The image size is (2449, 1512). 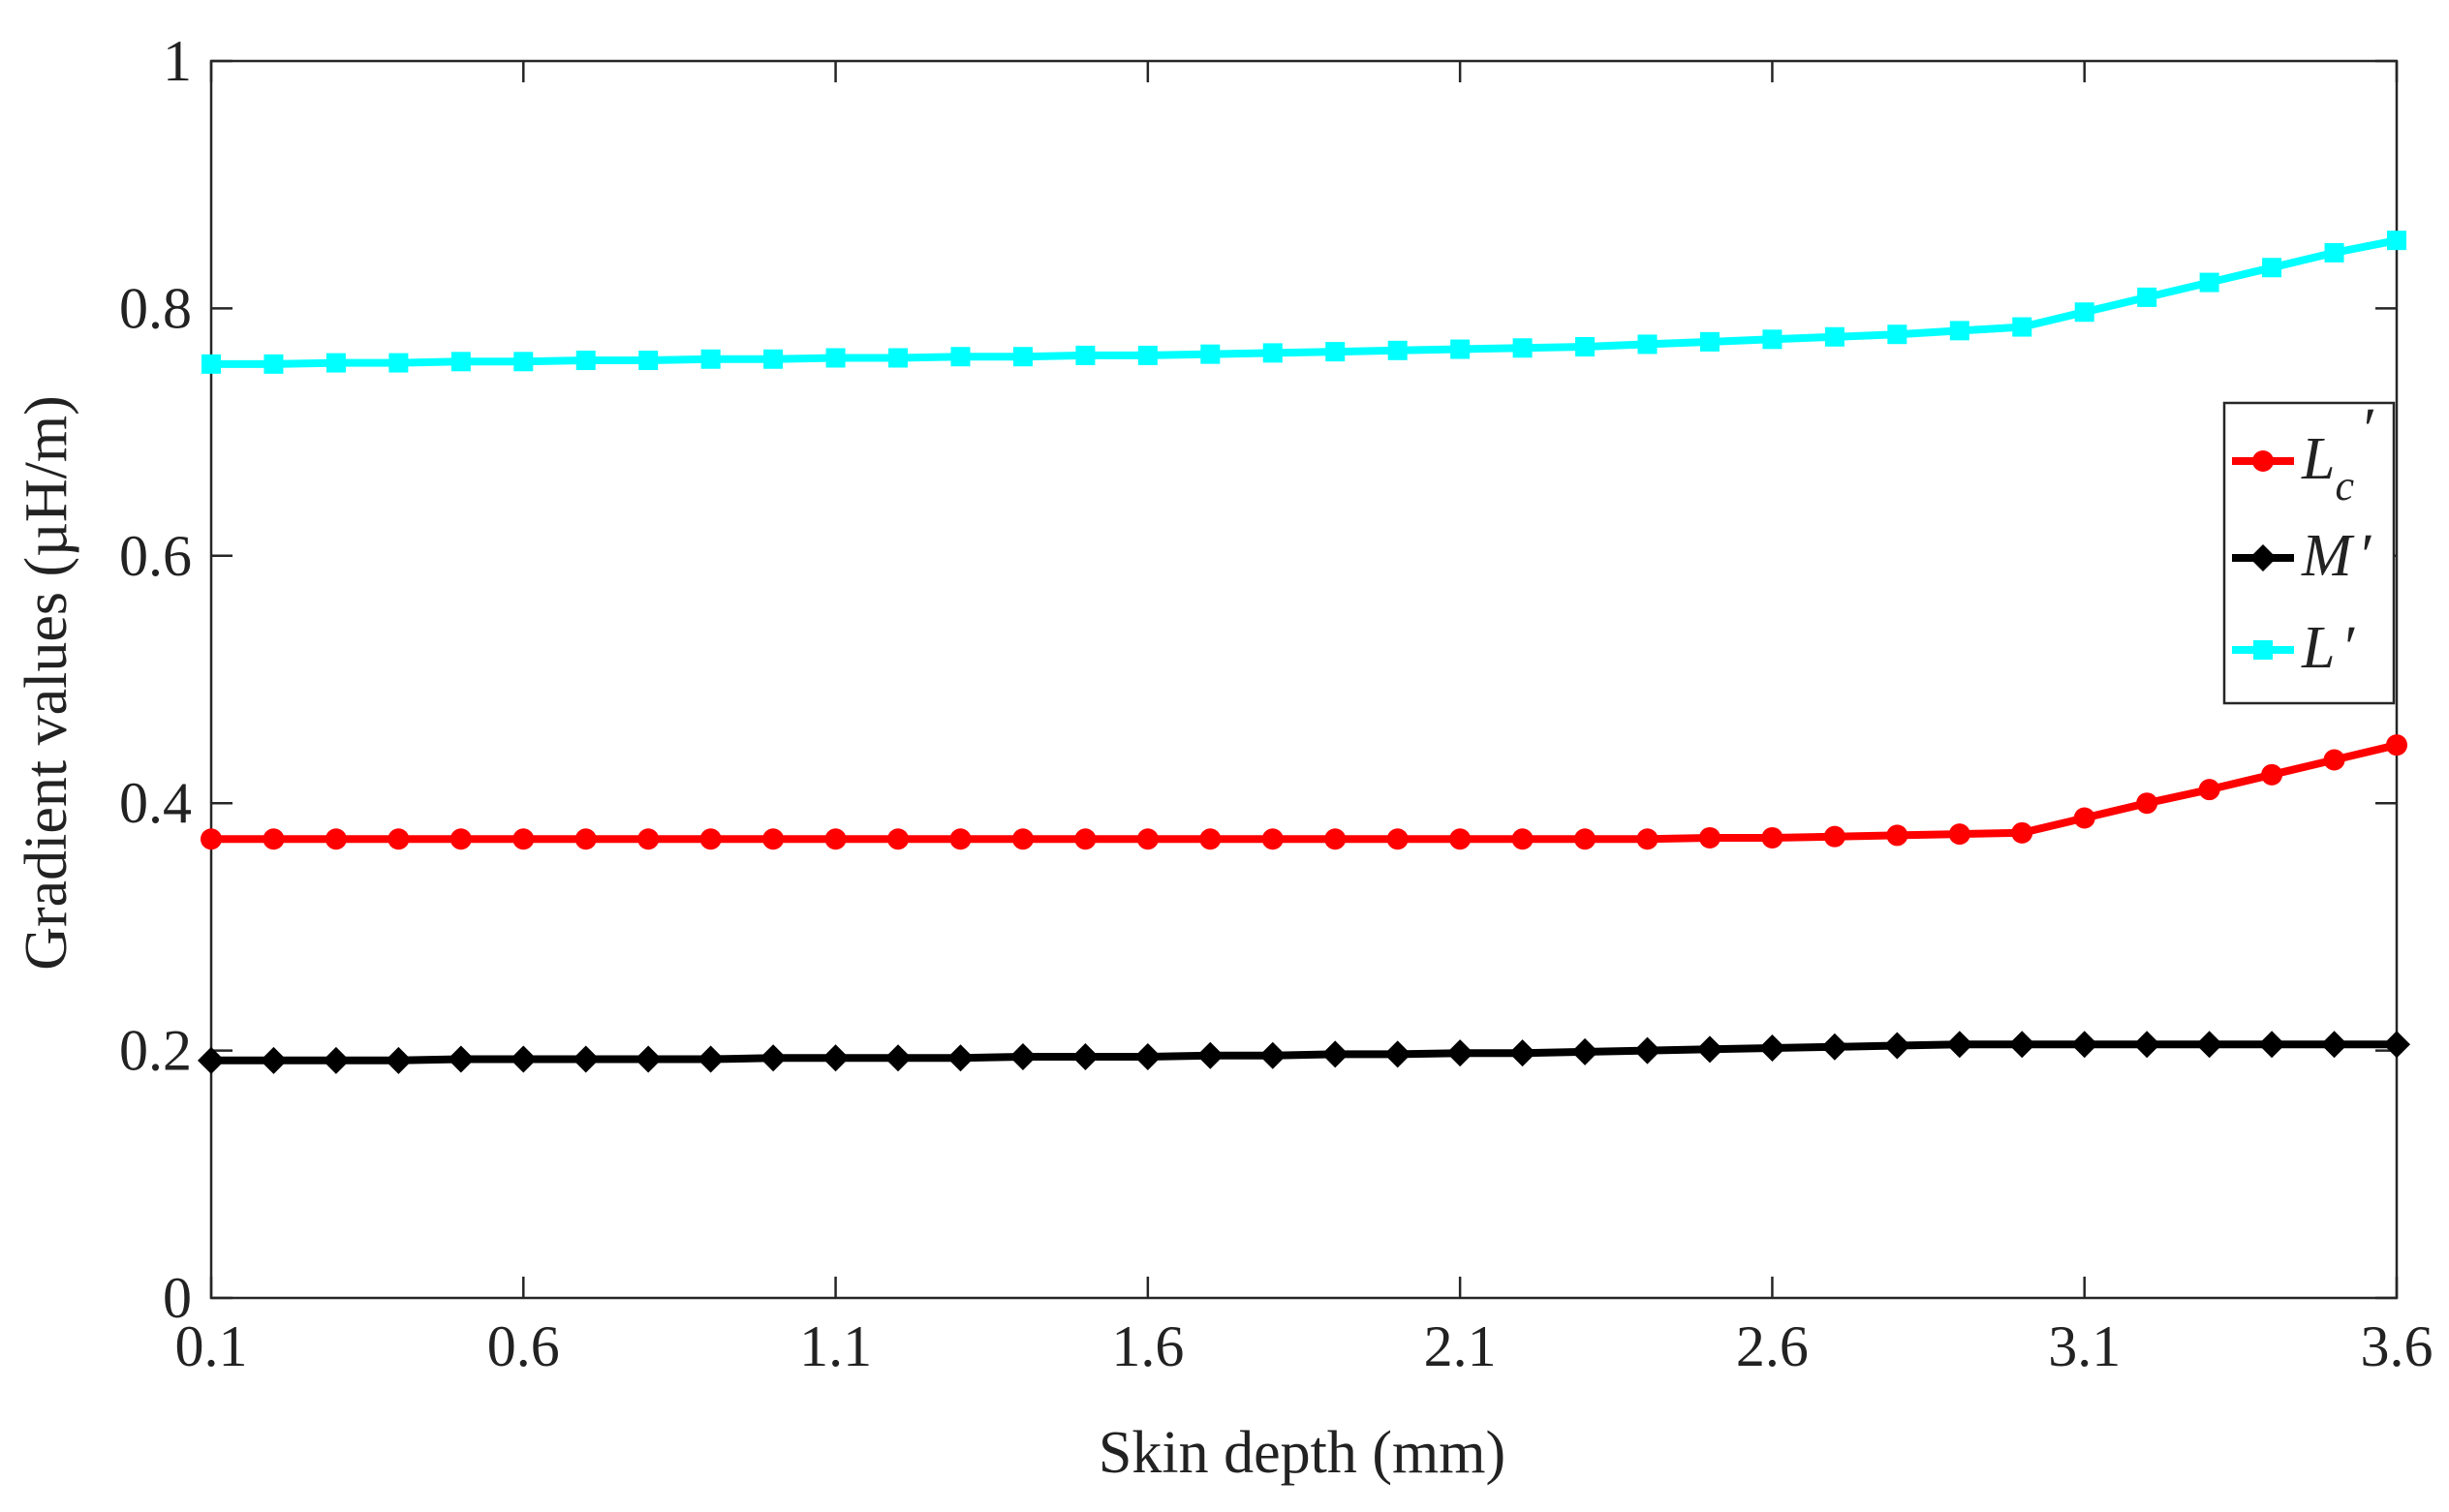 What do you see at coordinates (1460, 1346) in the screenshot?
I see `x-tick-label: 2.1` at bounding box center [1460, 1346].